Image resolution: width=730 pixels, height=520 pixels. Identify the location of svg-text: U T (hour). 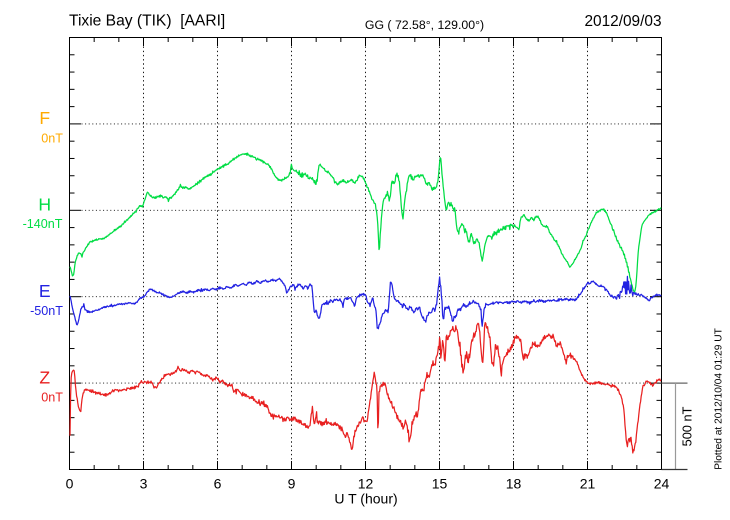
(365, 499).